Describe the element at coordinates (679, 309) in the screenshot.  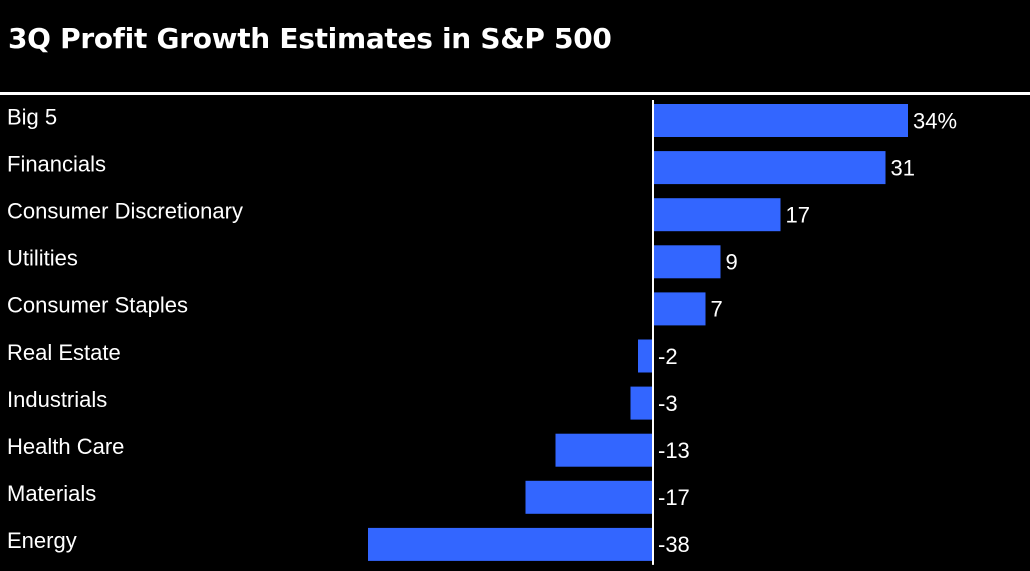
I see `bar-consumer-staples` at that location.